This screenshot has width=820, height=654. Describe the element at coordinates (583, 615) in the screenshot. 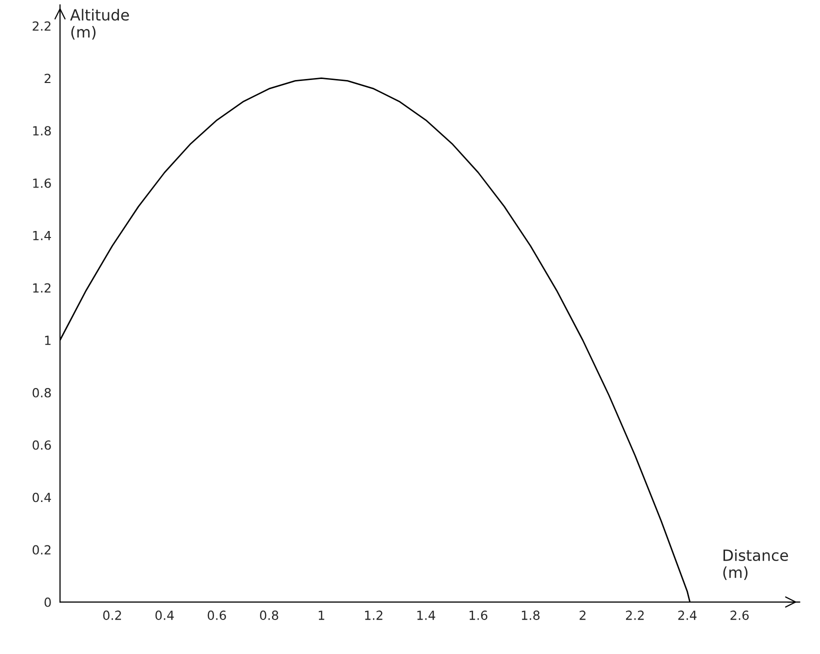

I see `x-tick-label: 2` at that location.